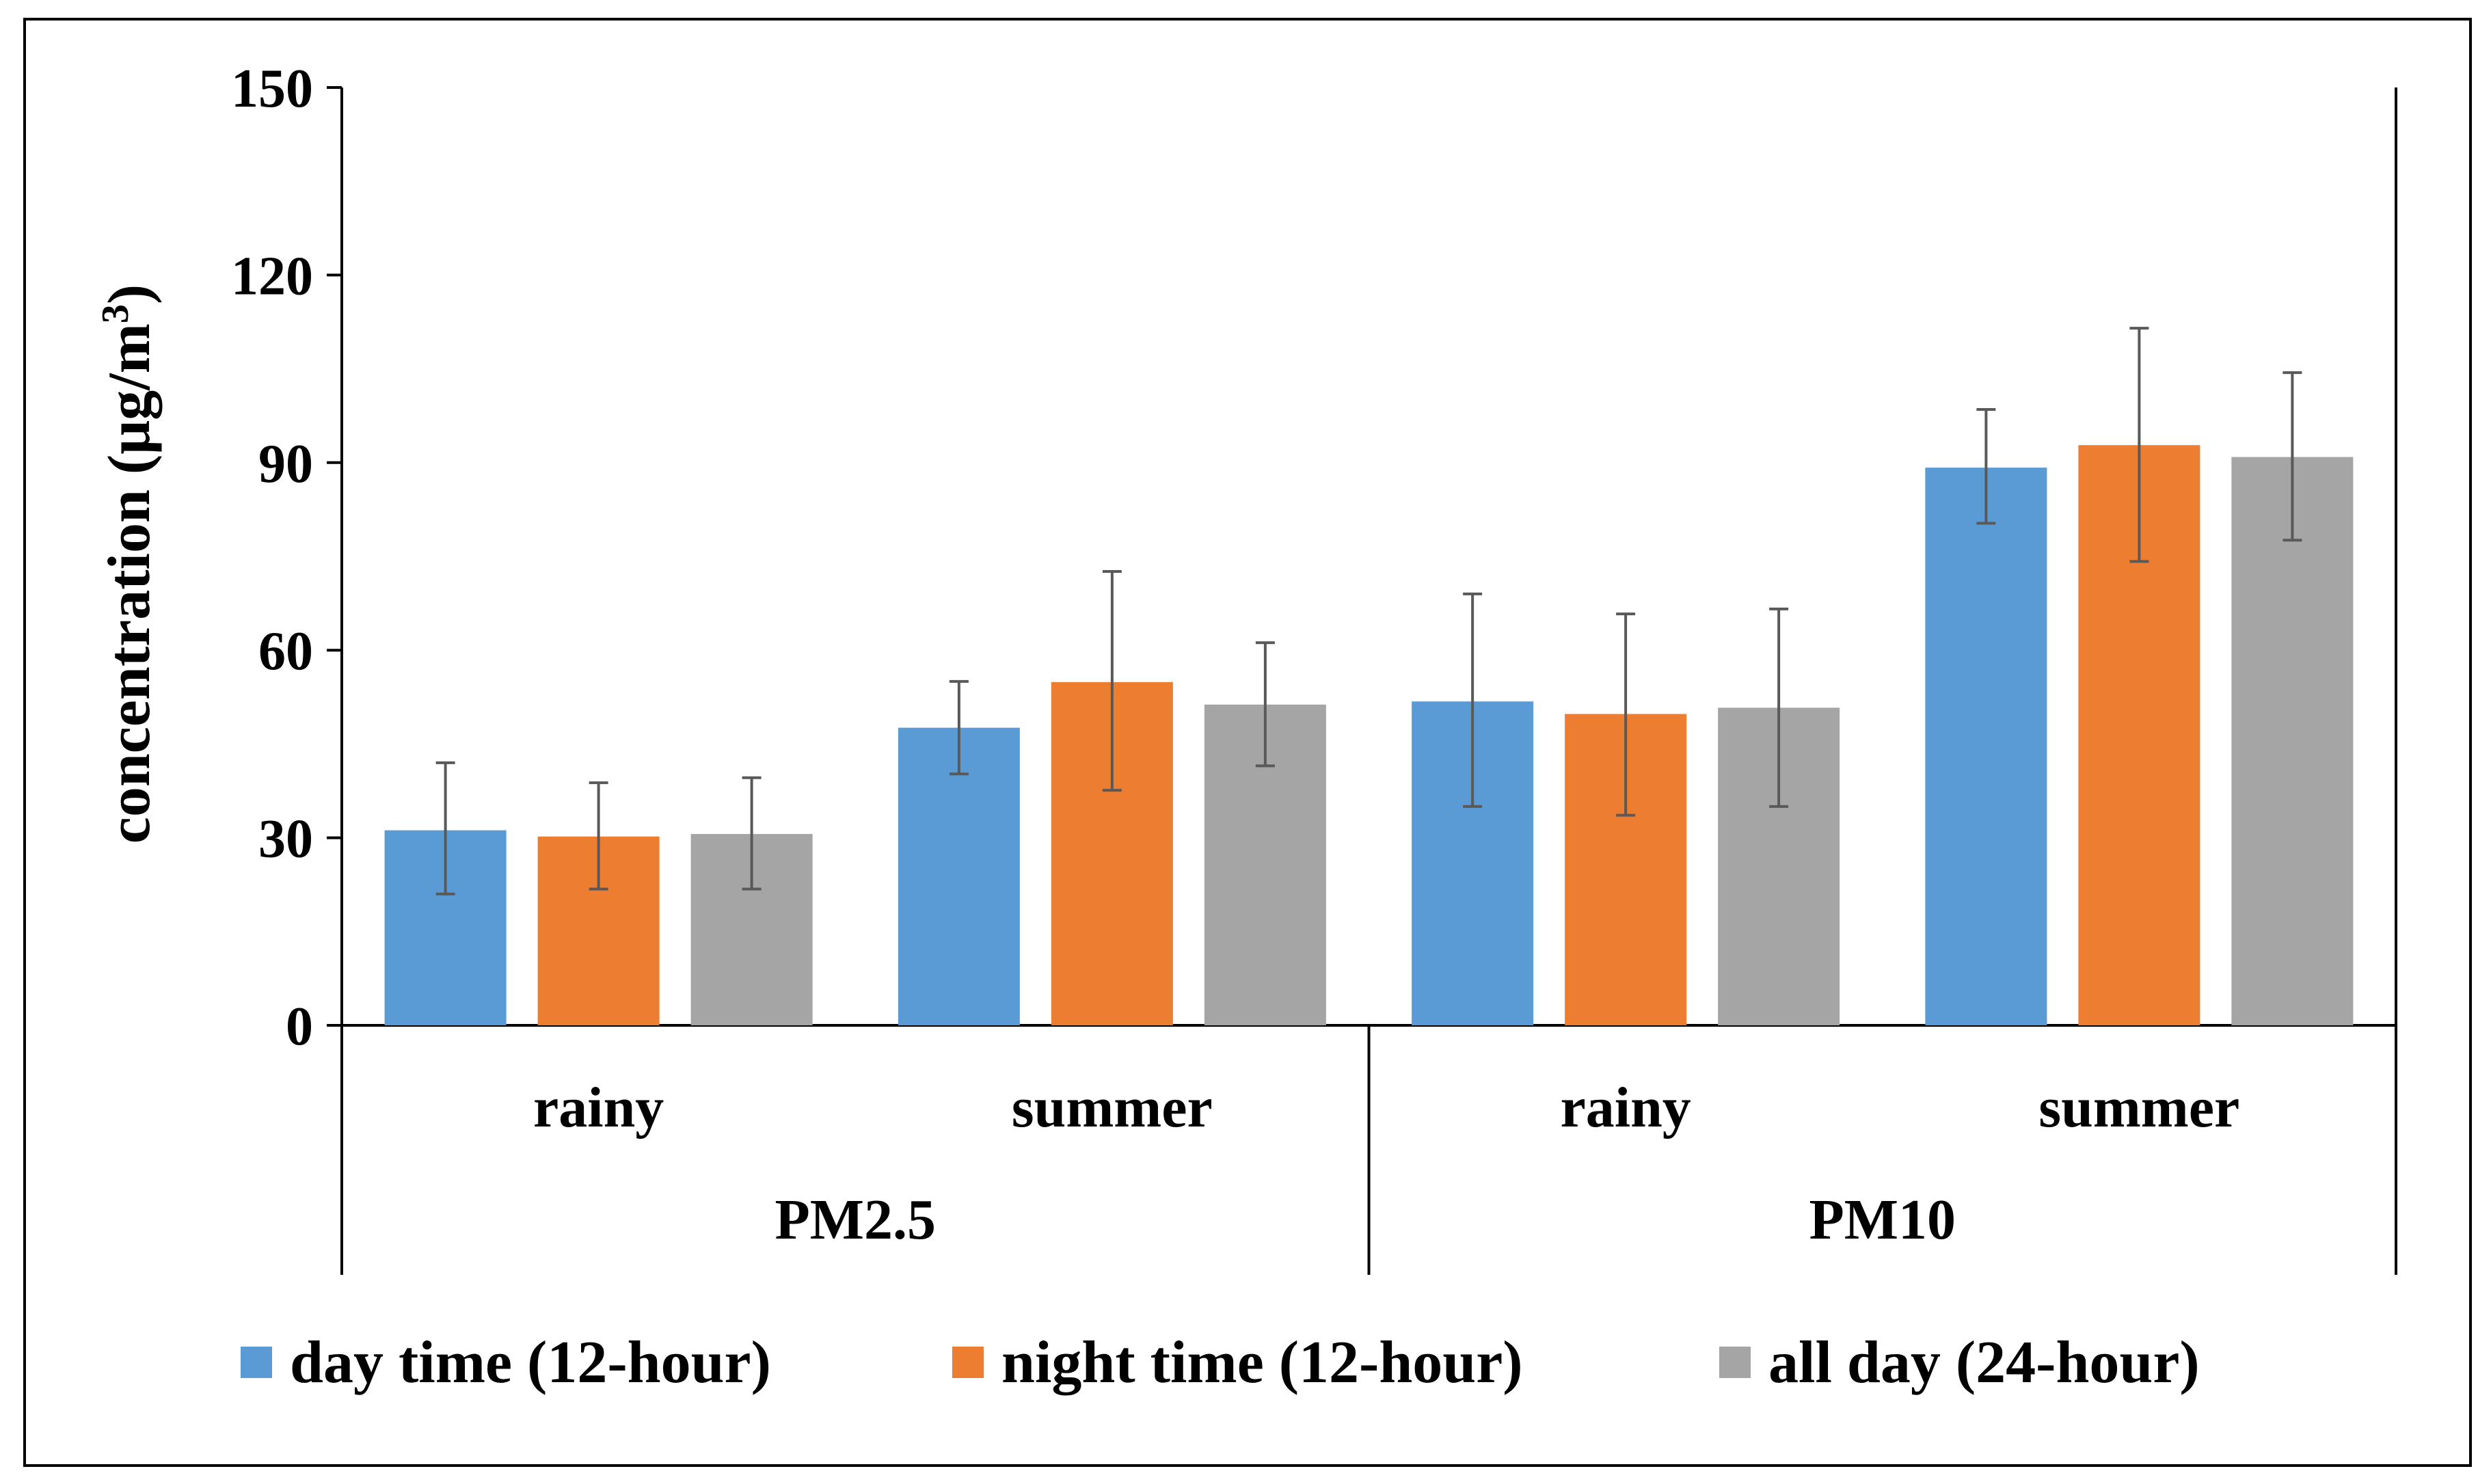 The height and width of the screenshot is (1484, 2491). What do you see at coordinates (855, 1220) in the screenshot?
I see `group-label-0: PM2.5` at bounding box center [855, 1220].